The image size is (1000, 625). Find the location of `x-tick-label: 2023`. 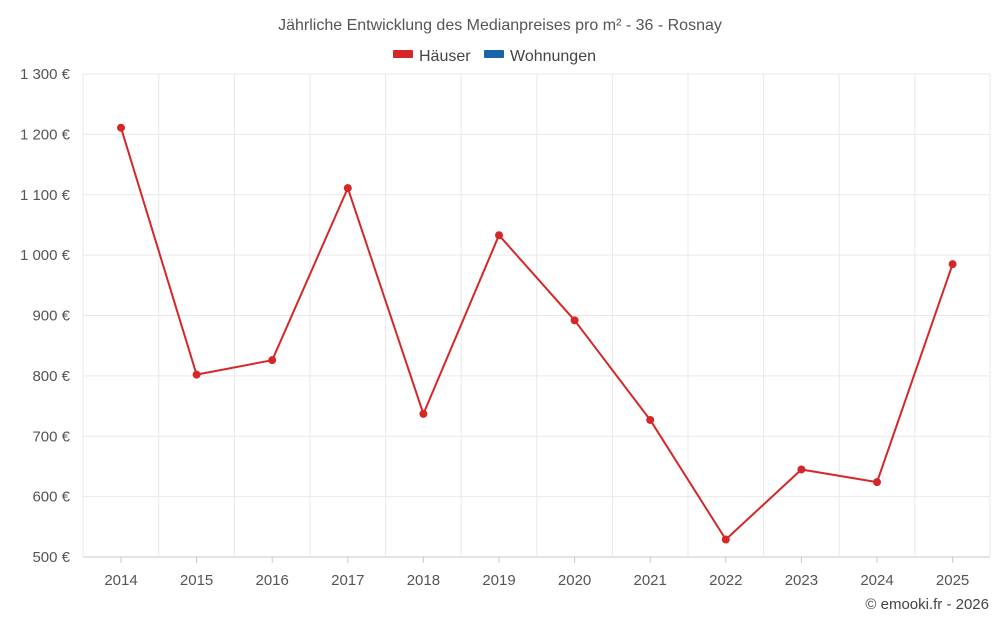

x-tick-label: 2023 is located at coordinates (801, 580).